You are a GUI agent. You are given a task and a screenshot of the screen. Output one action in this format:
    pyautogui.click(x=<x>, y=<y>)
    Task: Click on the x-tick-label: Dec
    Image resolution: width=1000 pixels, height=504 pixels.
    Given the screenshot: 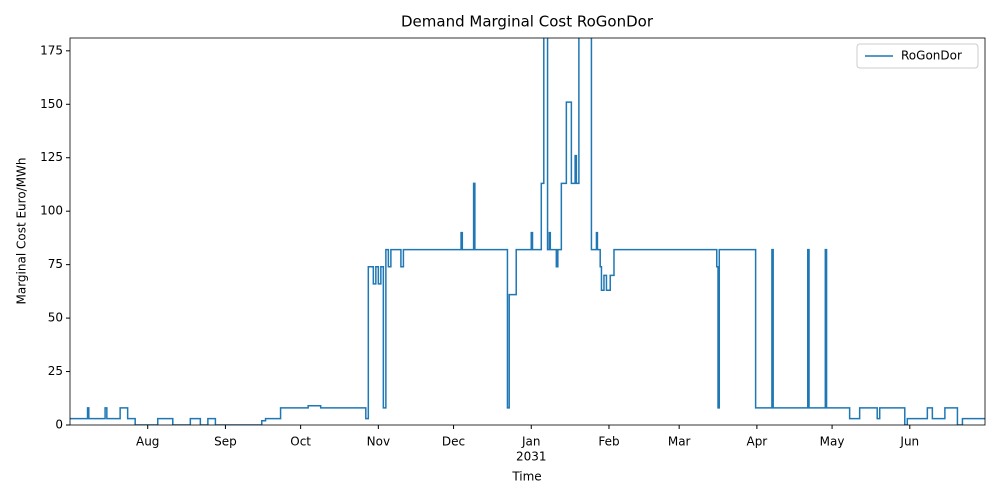 What is the action you would take?
    pyautogui.click(x=453, y=442)
    